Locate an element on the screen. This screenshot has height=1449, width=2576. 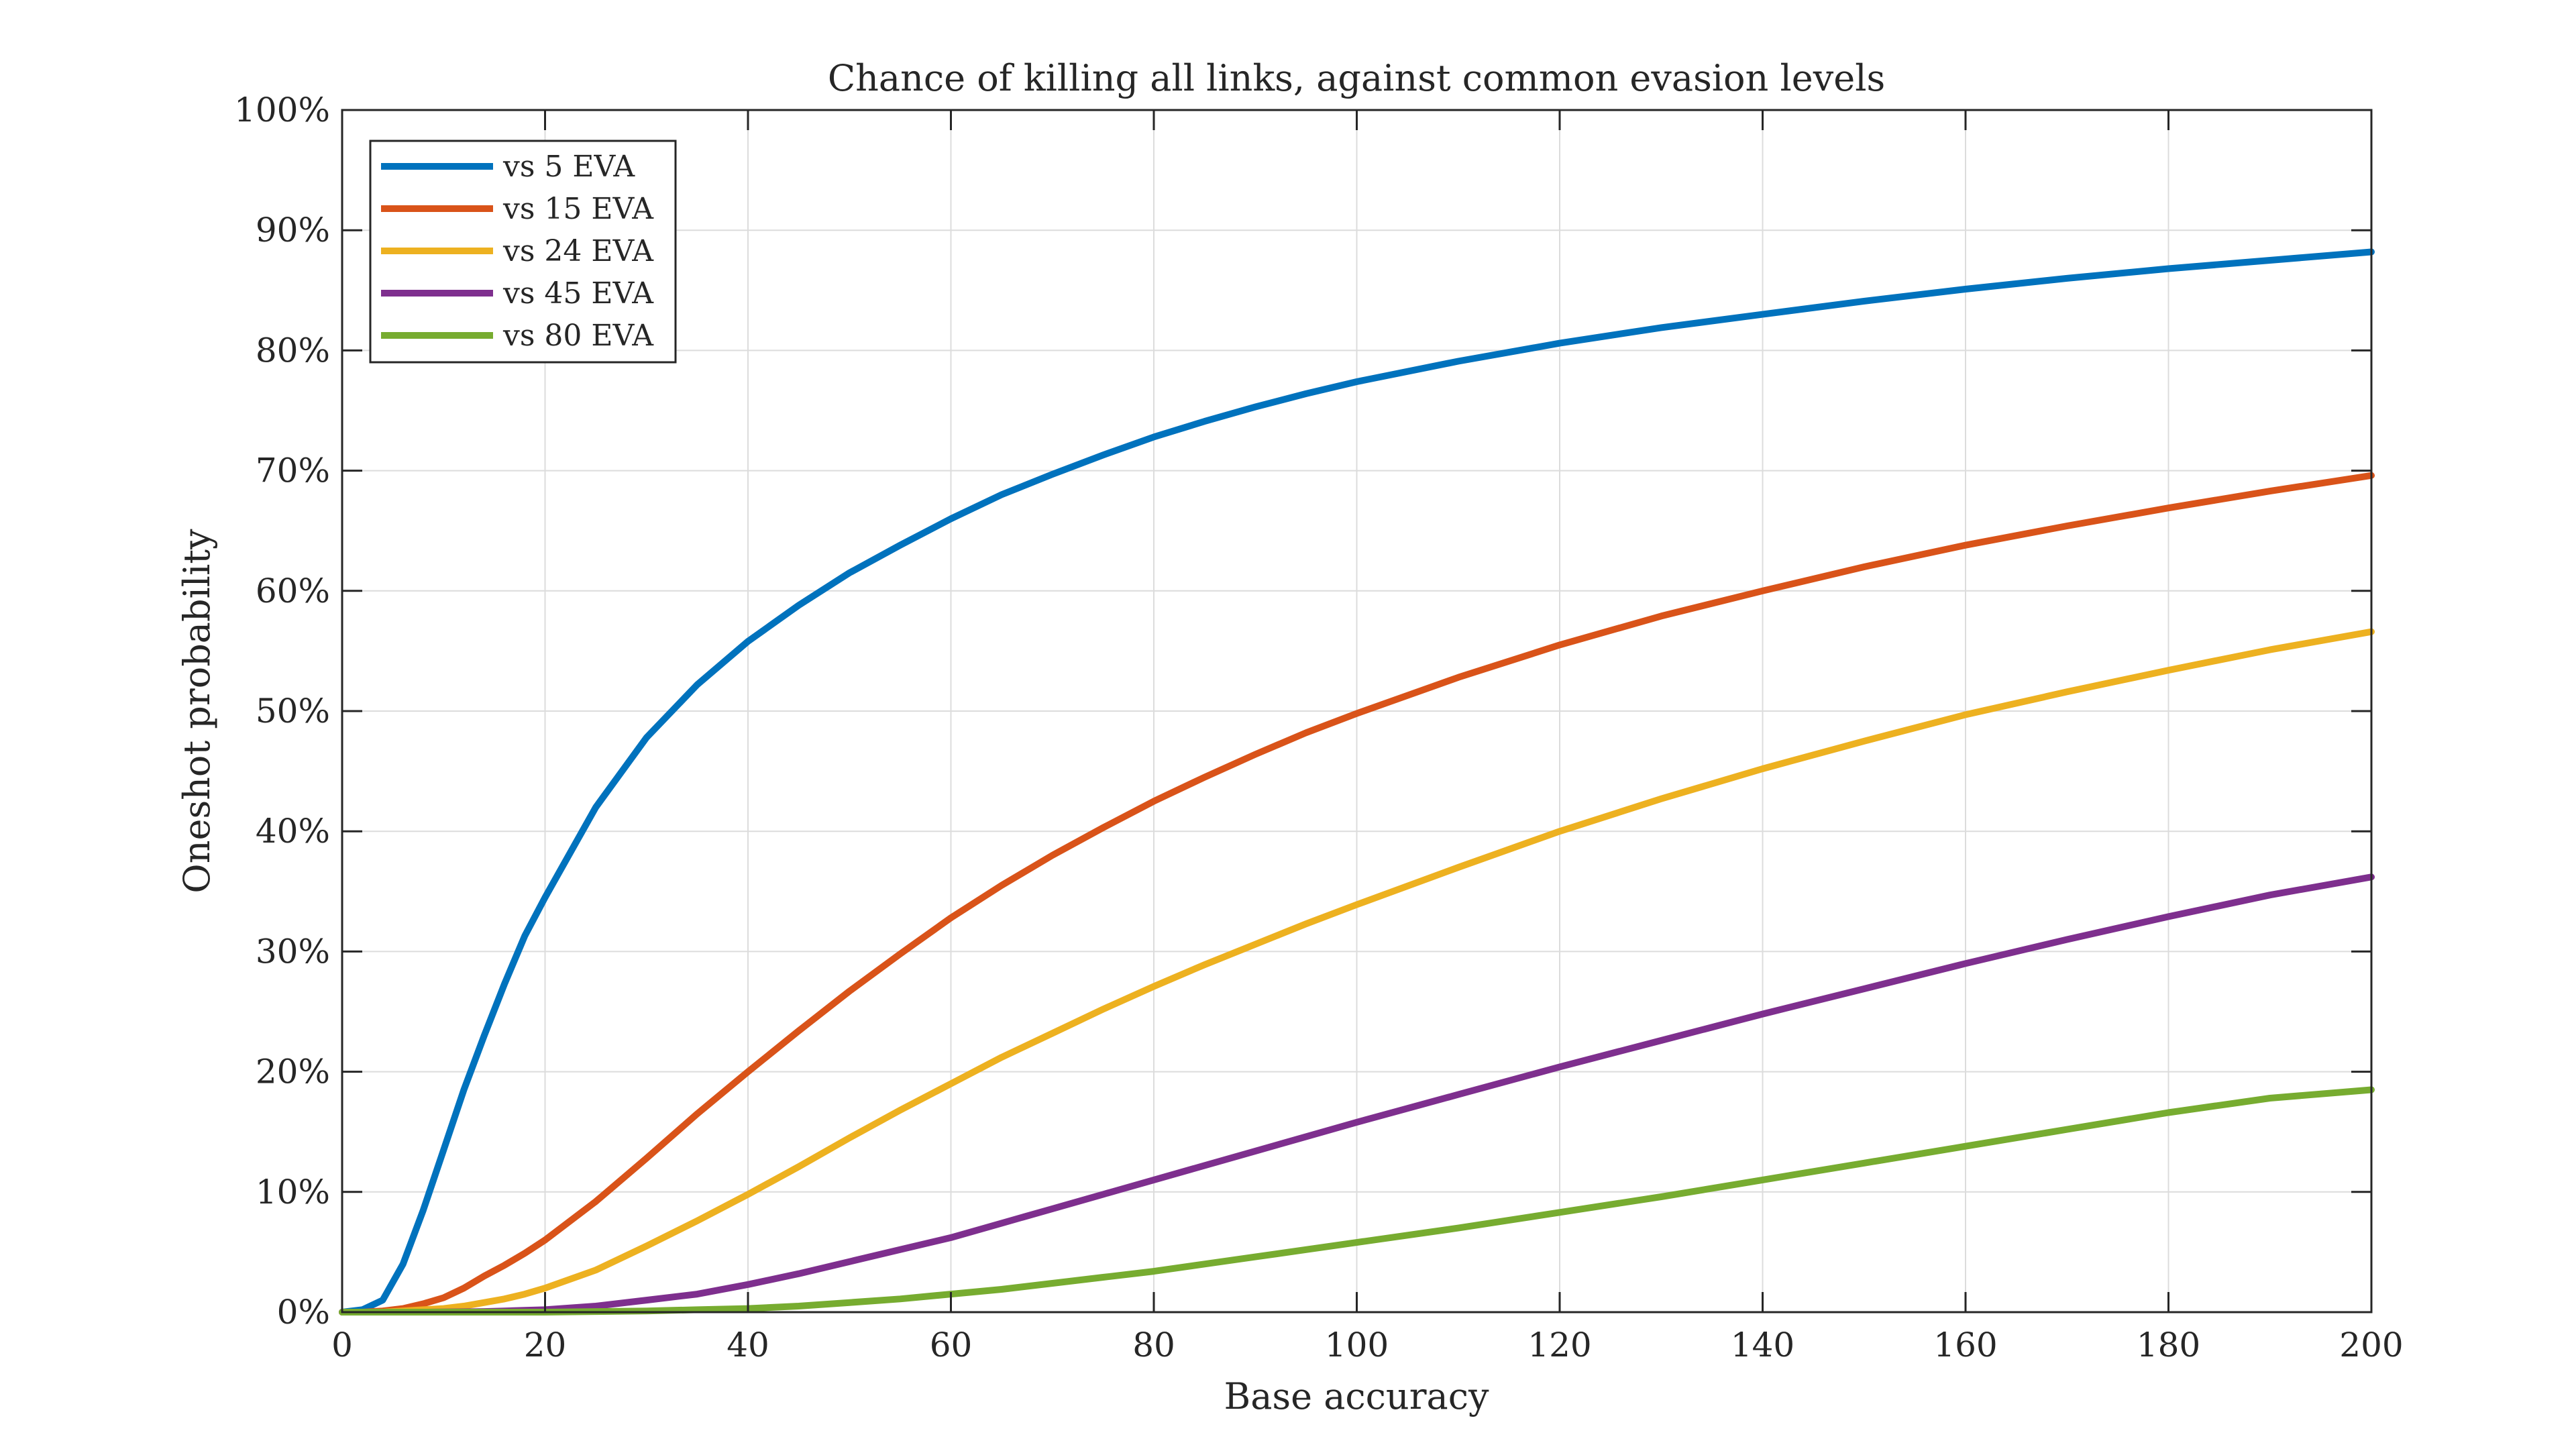
y-tick-label: 40% is located at coordinates (293, 831).